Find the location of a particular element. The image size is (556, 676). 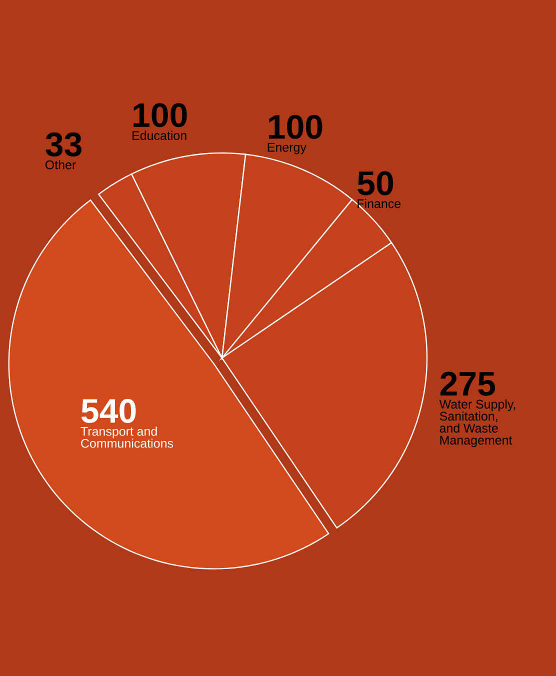

data-label: 33 is located at coordinates (64, 144).